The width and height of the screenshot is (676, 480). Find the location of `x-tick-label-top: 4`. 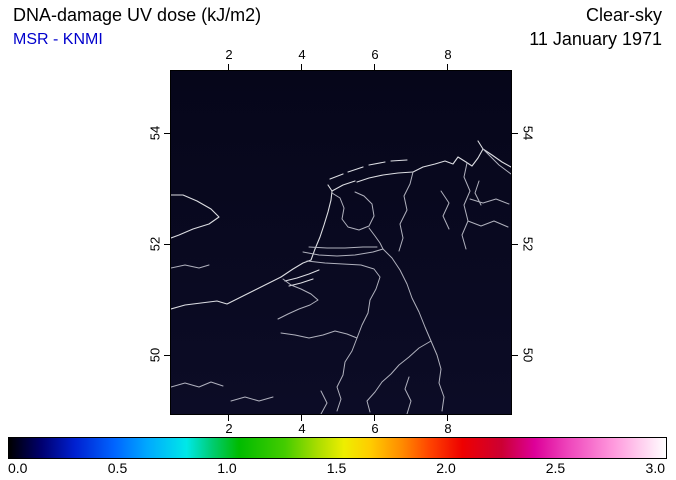

x-tick-label-top: 4 is located at coordinates (302, 54).